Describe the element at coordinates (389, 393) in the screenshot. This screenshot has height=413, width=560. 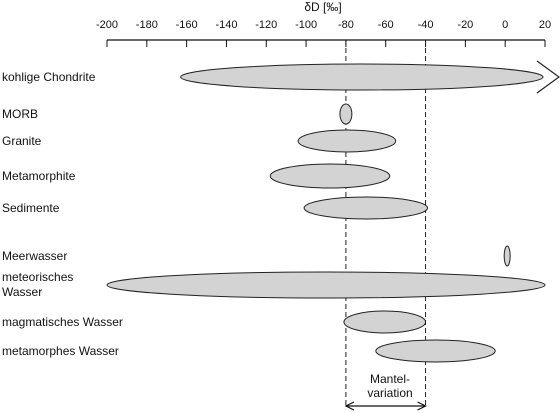
I see `mantle-variation-label-2: variation` at that location.